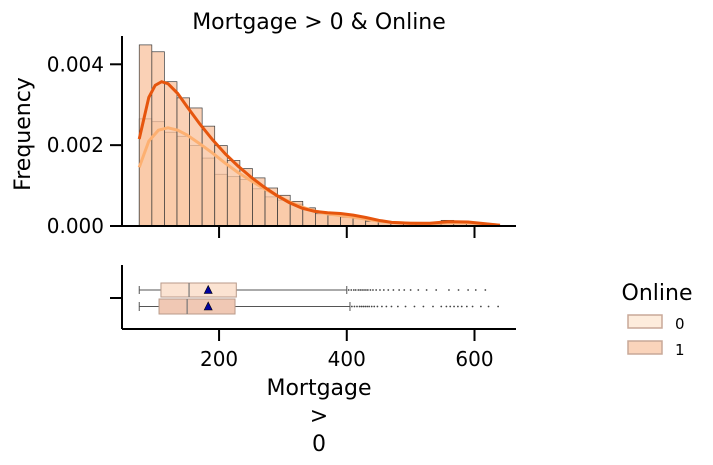 The width and height of the screenshot is (713, 465). What do you see at coordinates (657, 293) in the screenshot?
I see `legend-title: Online` at bounding box center [657, 293].